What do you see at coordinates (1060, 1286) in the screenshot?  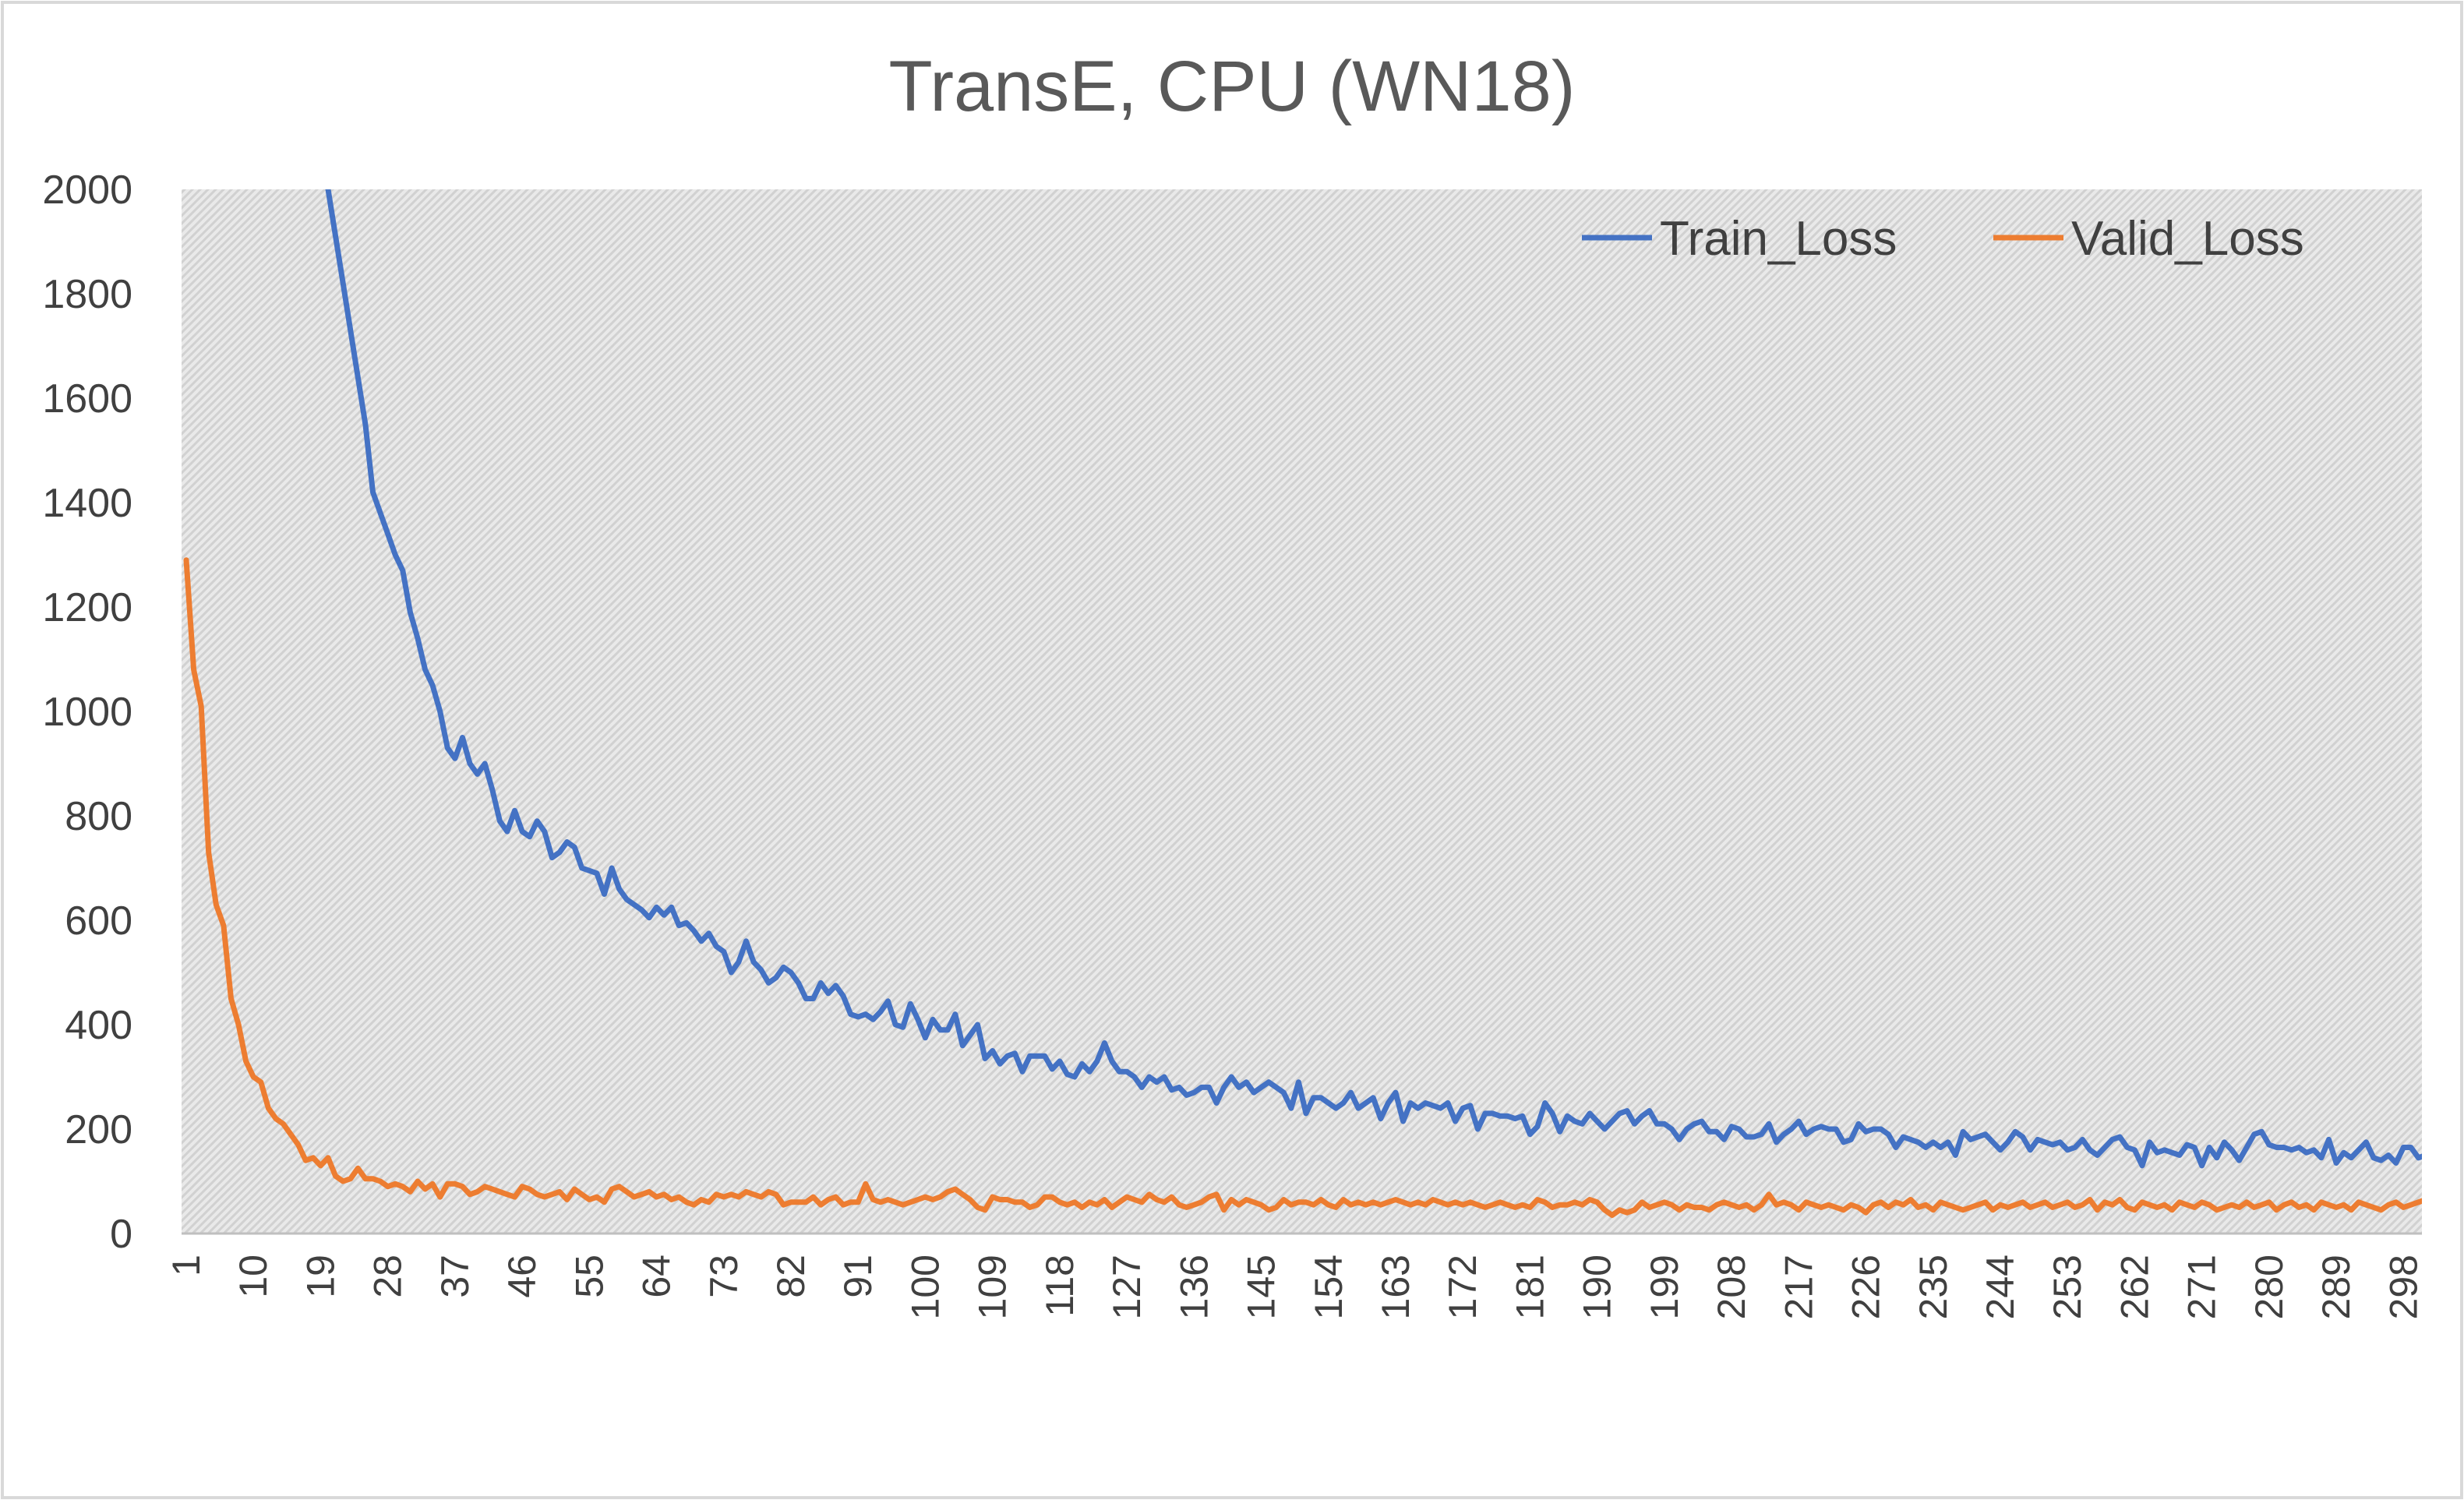 I see `x-tick-label: 118` at bounding box center [1060, 1286].